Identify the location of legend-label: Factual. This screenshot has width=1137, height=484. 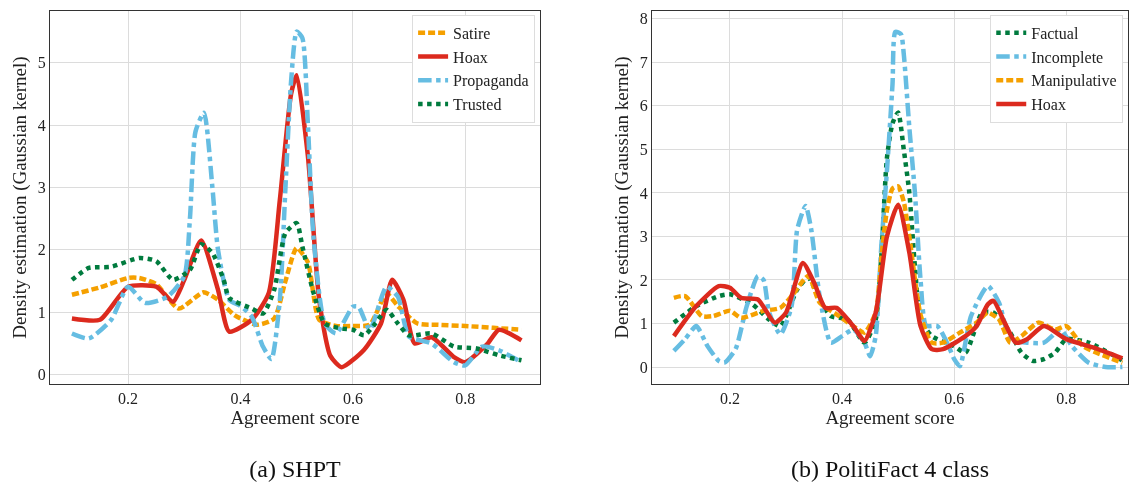
(1055, 33).